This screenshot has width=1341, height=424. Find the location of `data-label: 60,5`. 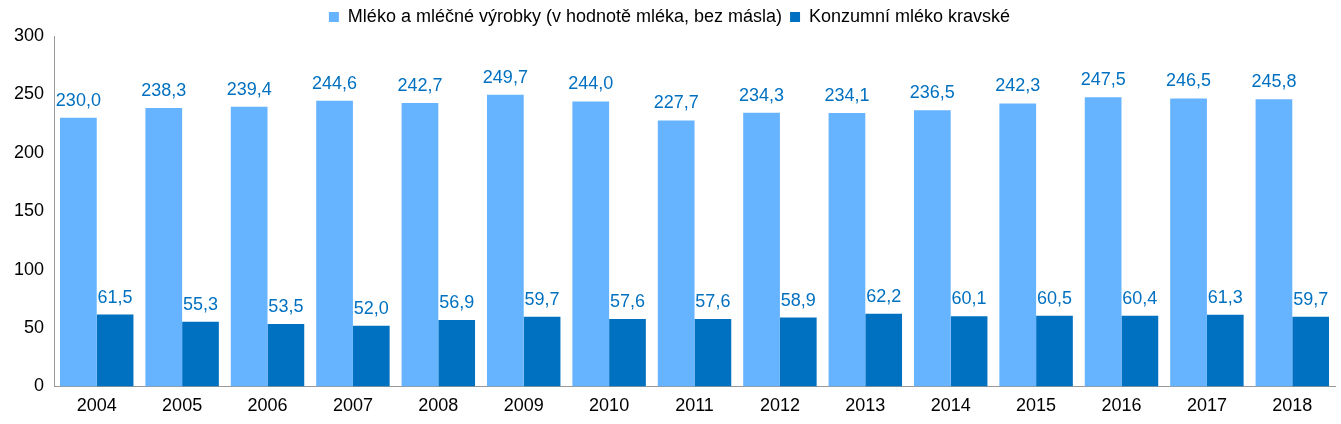

data-label: 60,5 is located at coordinates (1054, 297).